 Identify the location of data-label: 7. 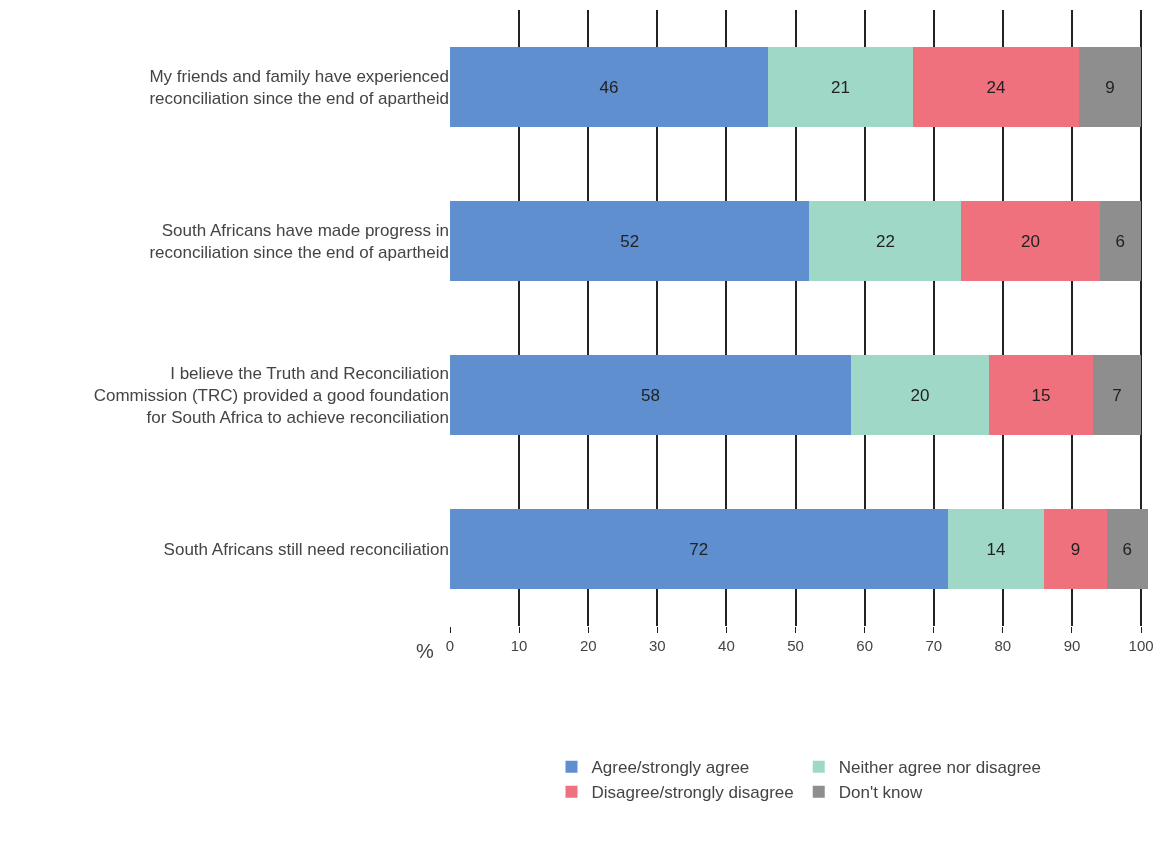
(1117, 395).